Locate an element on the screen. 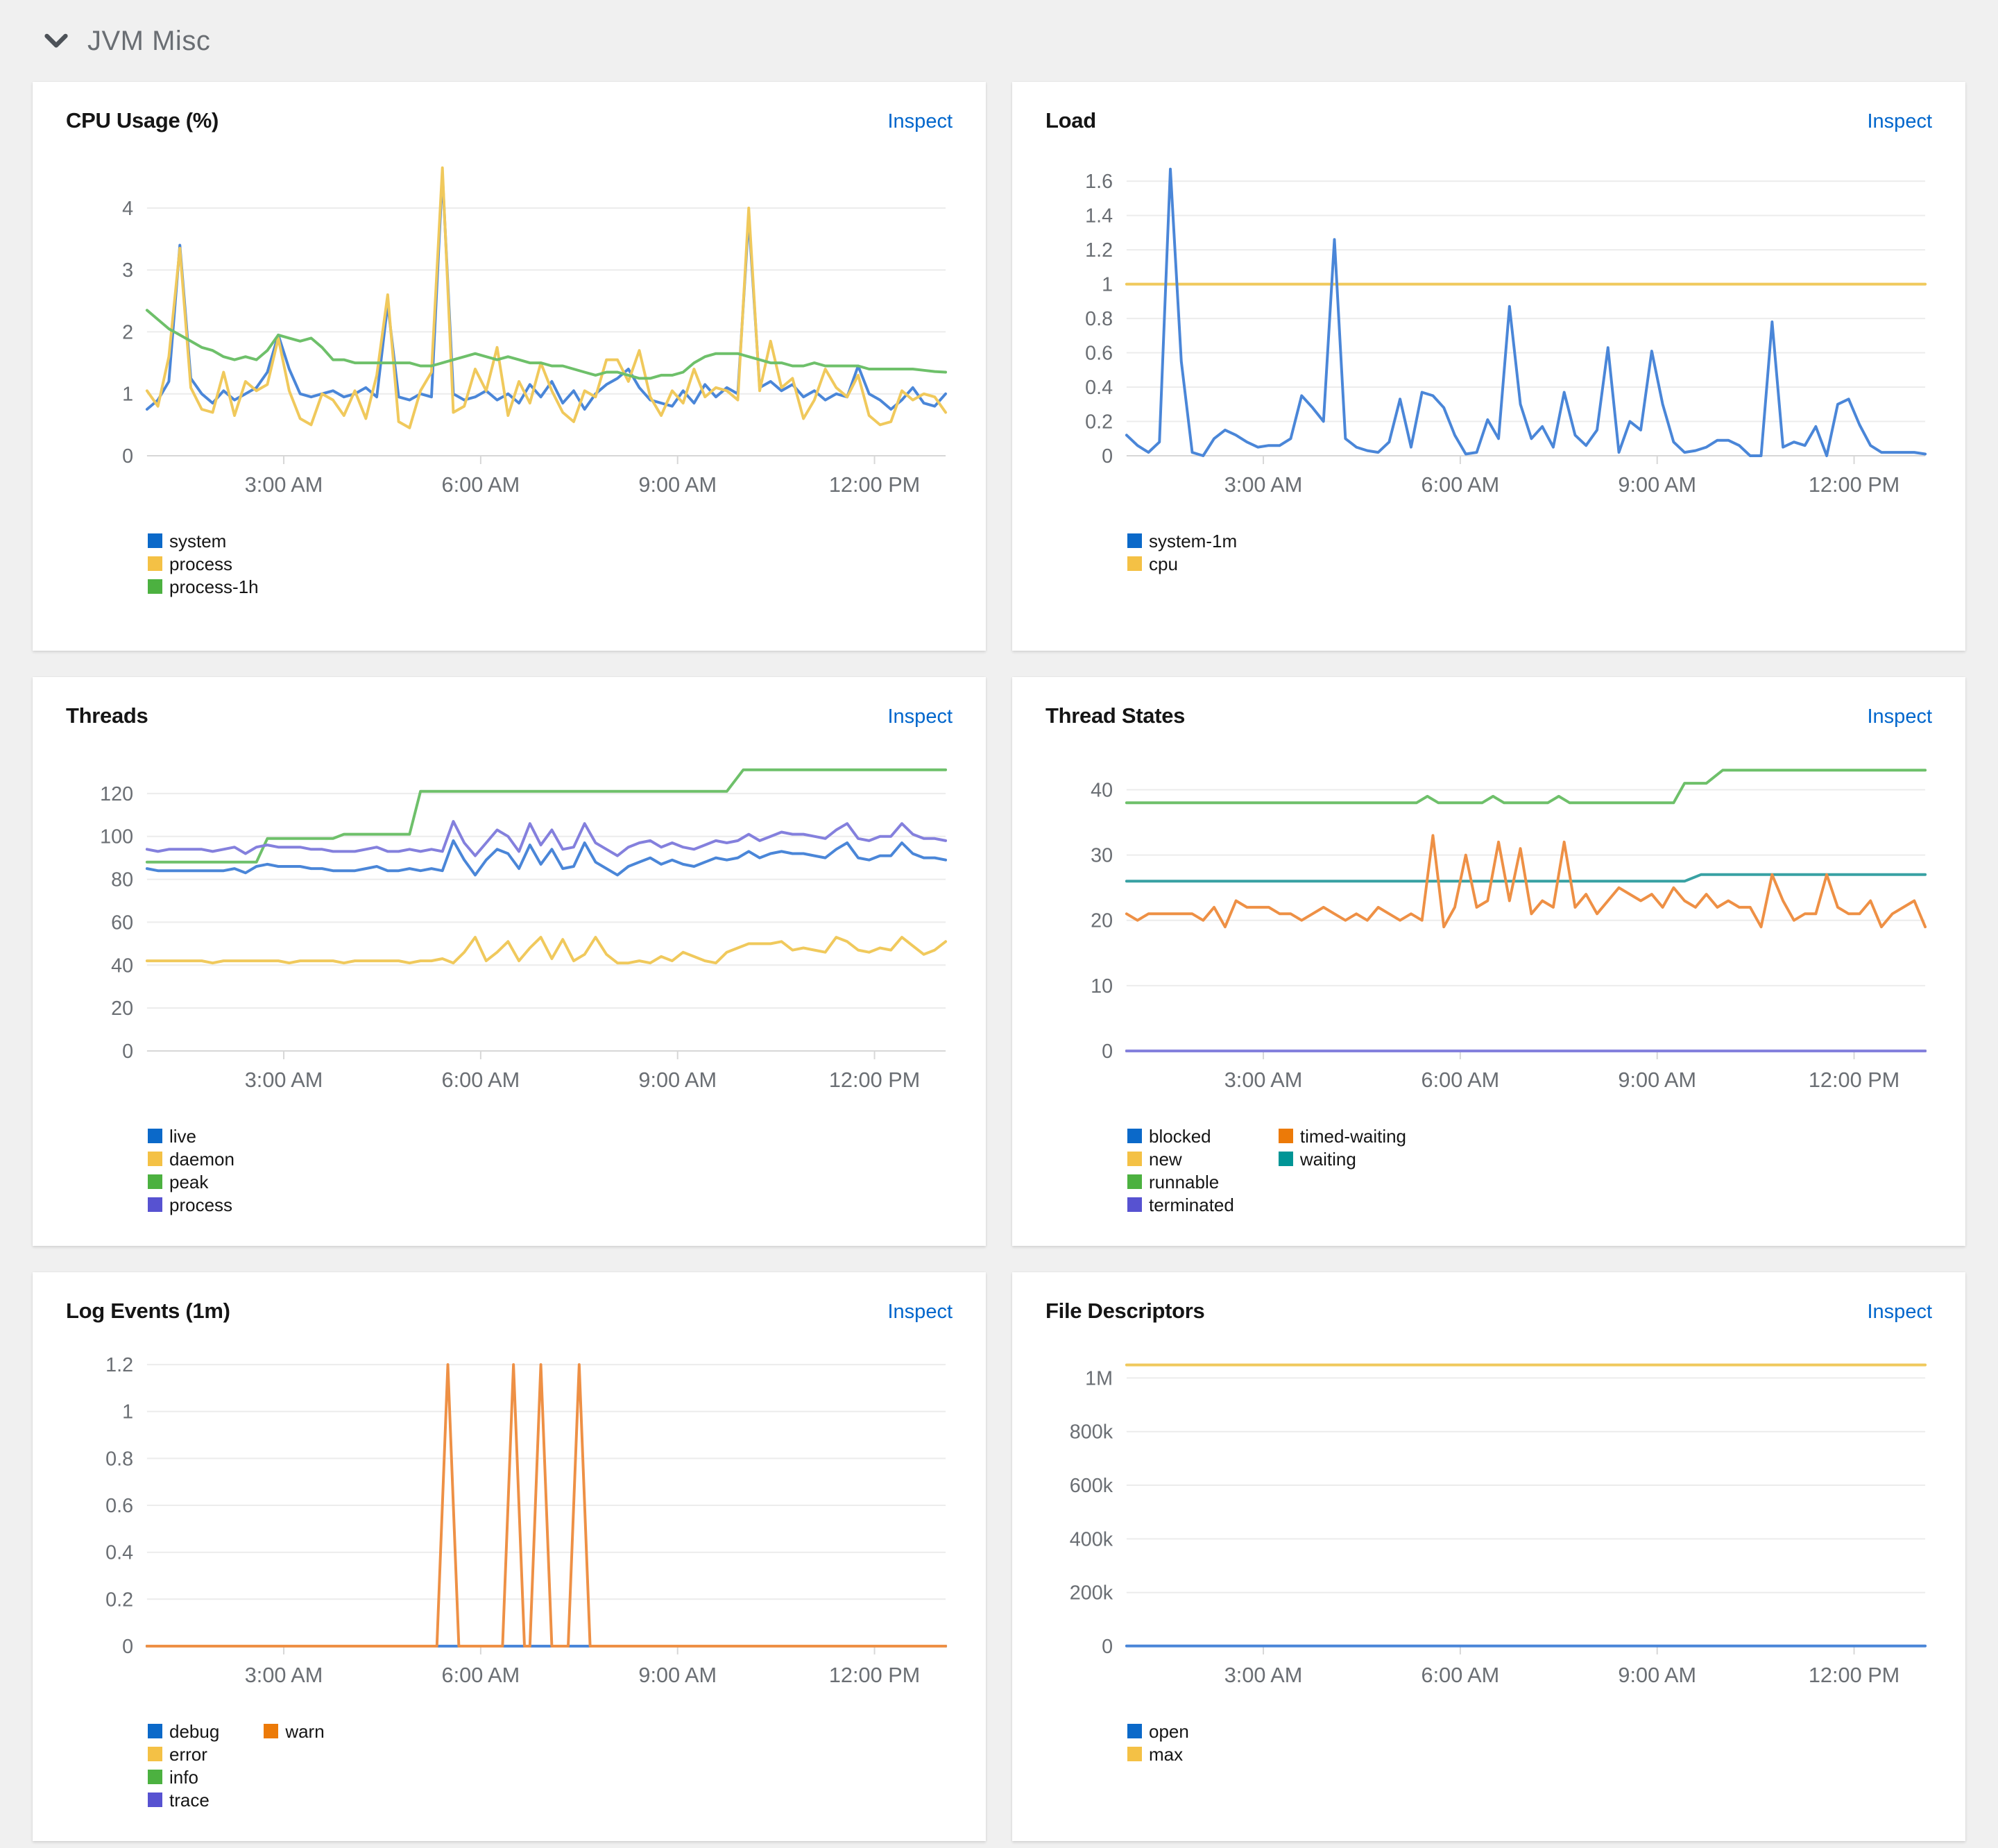  legend-item-peak: peak is located at coordinates (191, 1181).